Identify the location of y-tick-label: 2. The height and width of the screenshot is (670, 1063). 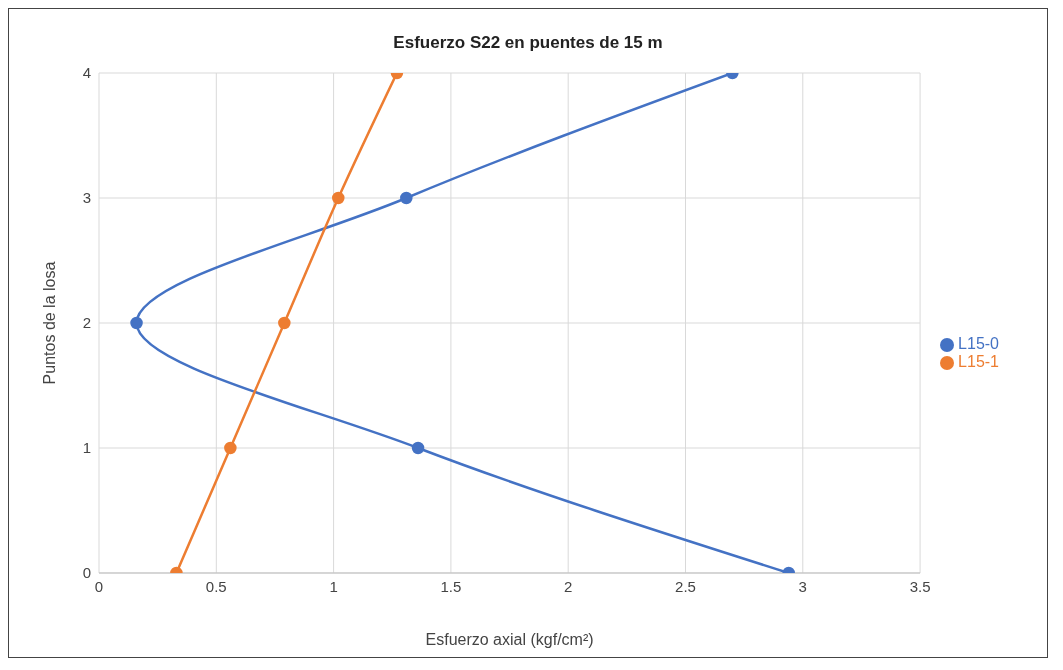
(86, 323).